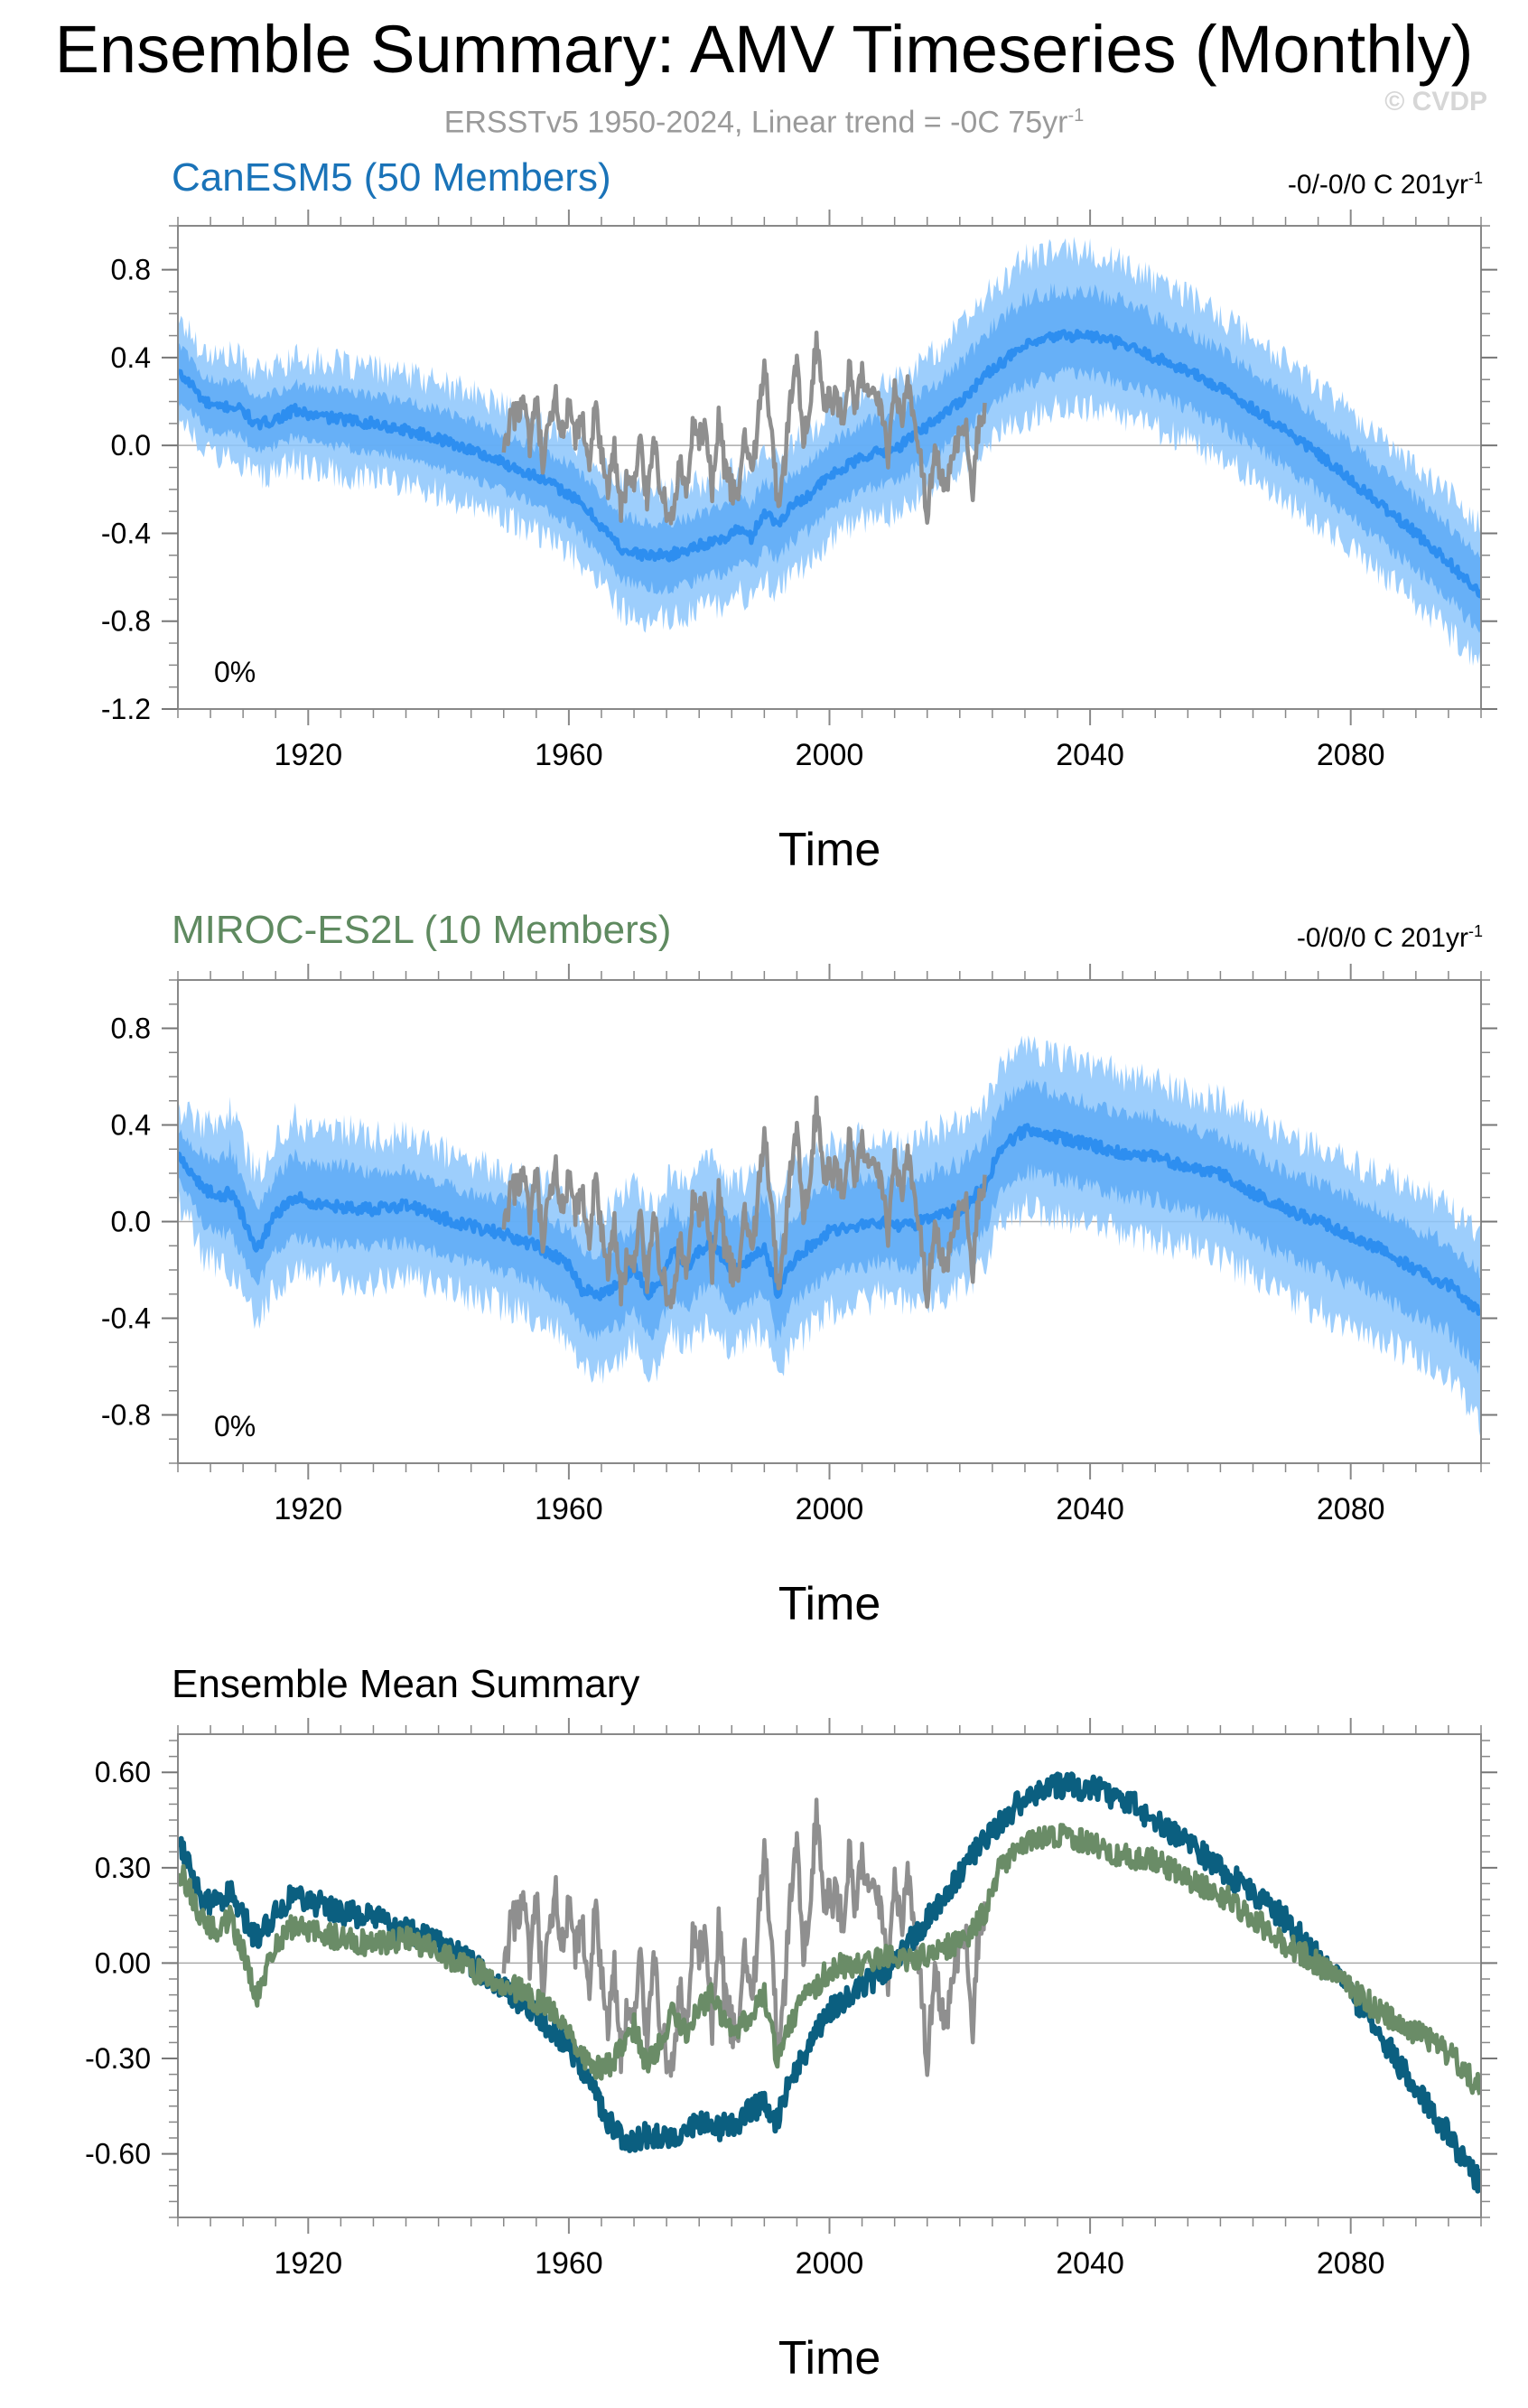  I want to click on panel-3-xlabel: Time, so click(829, 2359).